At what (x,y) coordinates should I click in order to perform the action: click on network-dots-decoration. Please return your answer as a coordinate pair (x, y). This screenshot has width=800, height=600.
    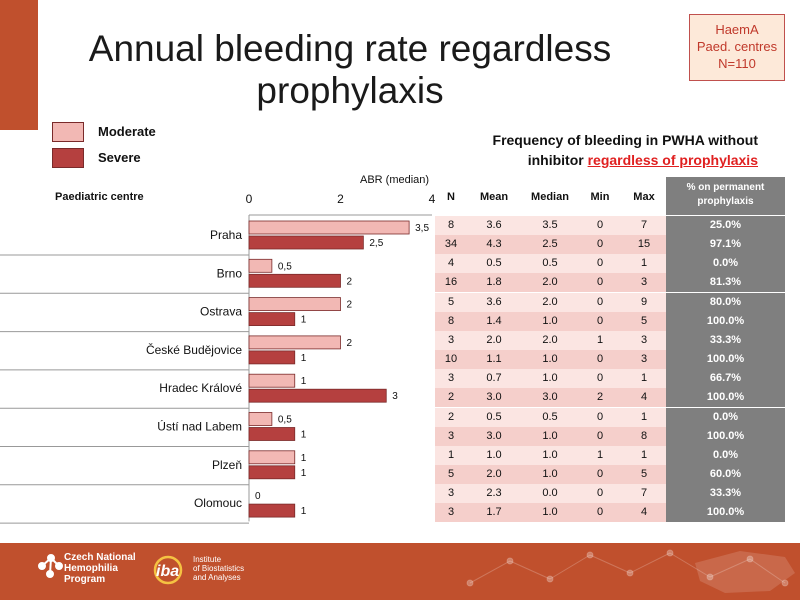
    Looking at the image, I should click on (630, 571).